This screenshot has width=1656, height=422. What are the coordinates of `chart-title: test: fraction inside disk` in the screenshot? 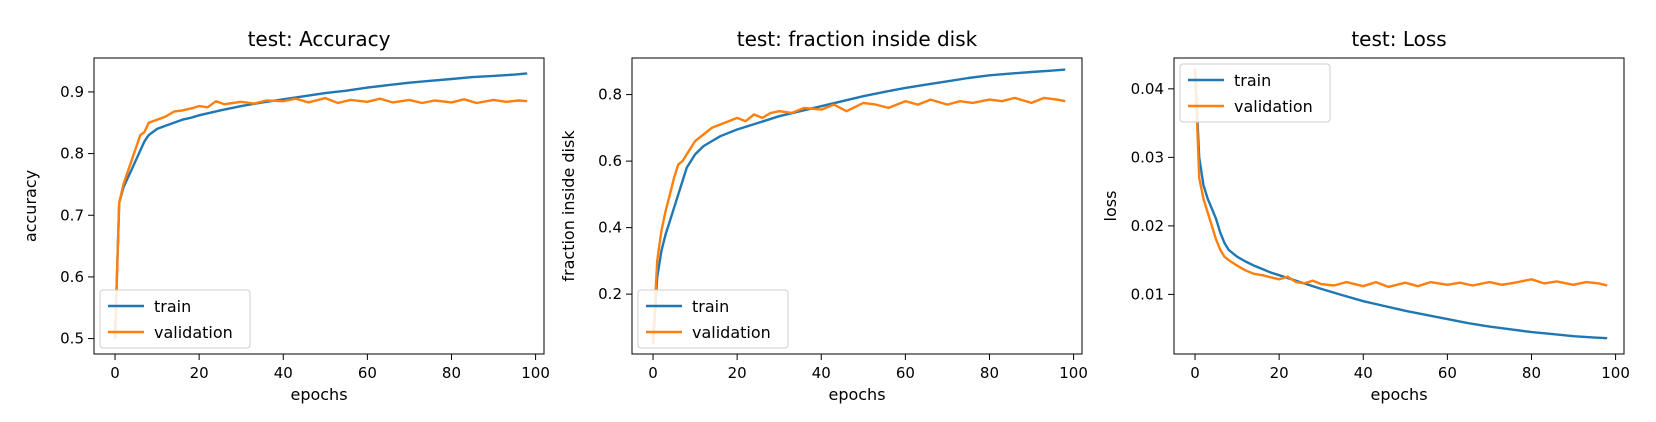 It's located at (857, 39).